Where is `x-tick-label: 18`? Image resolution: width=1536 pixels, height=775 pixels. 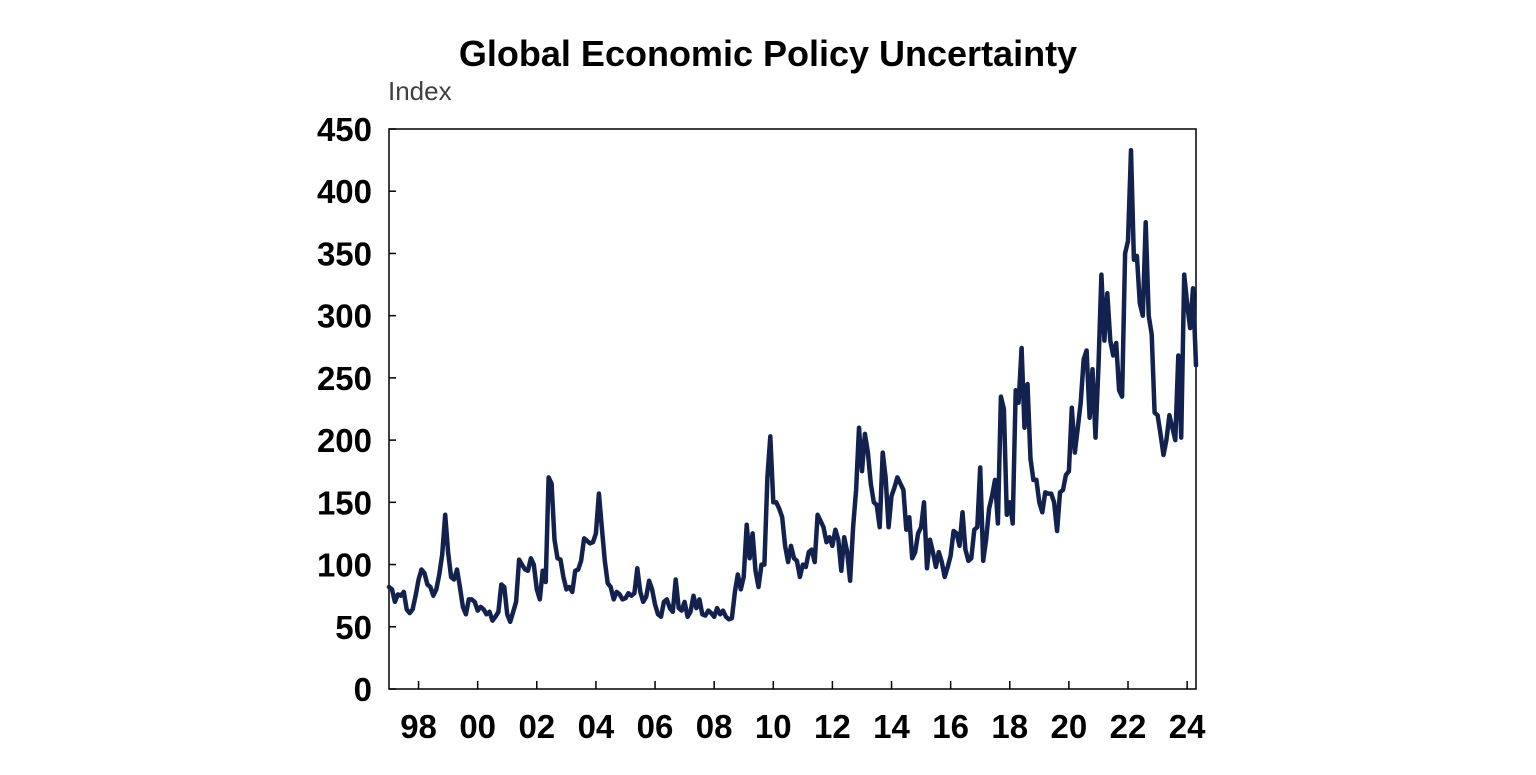 x-tick-label: 18 is located at coordinates (1009, 726).